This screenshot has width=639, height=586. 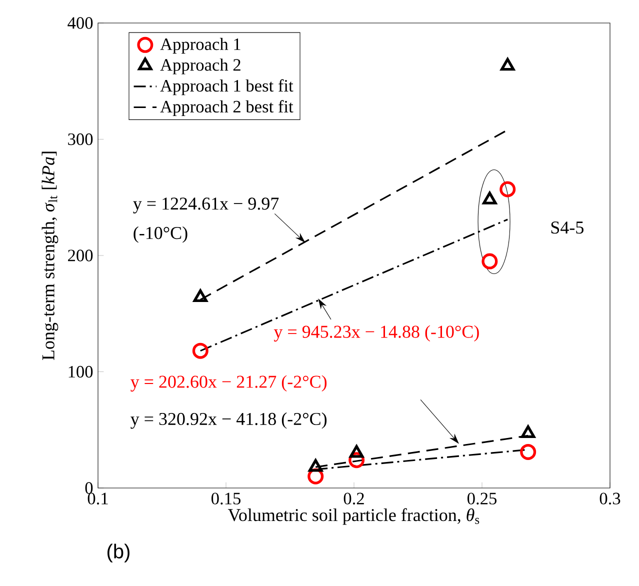 What do you see at coordinates (50, 256) in the screenshot?
I see `y-axis-title: Long-term strength, σ$_{lt}$ [kPa]` at bounding box center [50, 256].